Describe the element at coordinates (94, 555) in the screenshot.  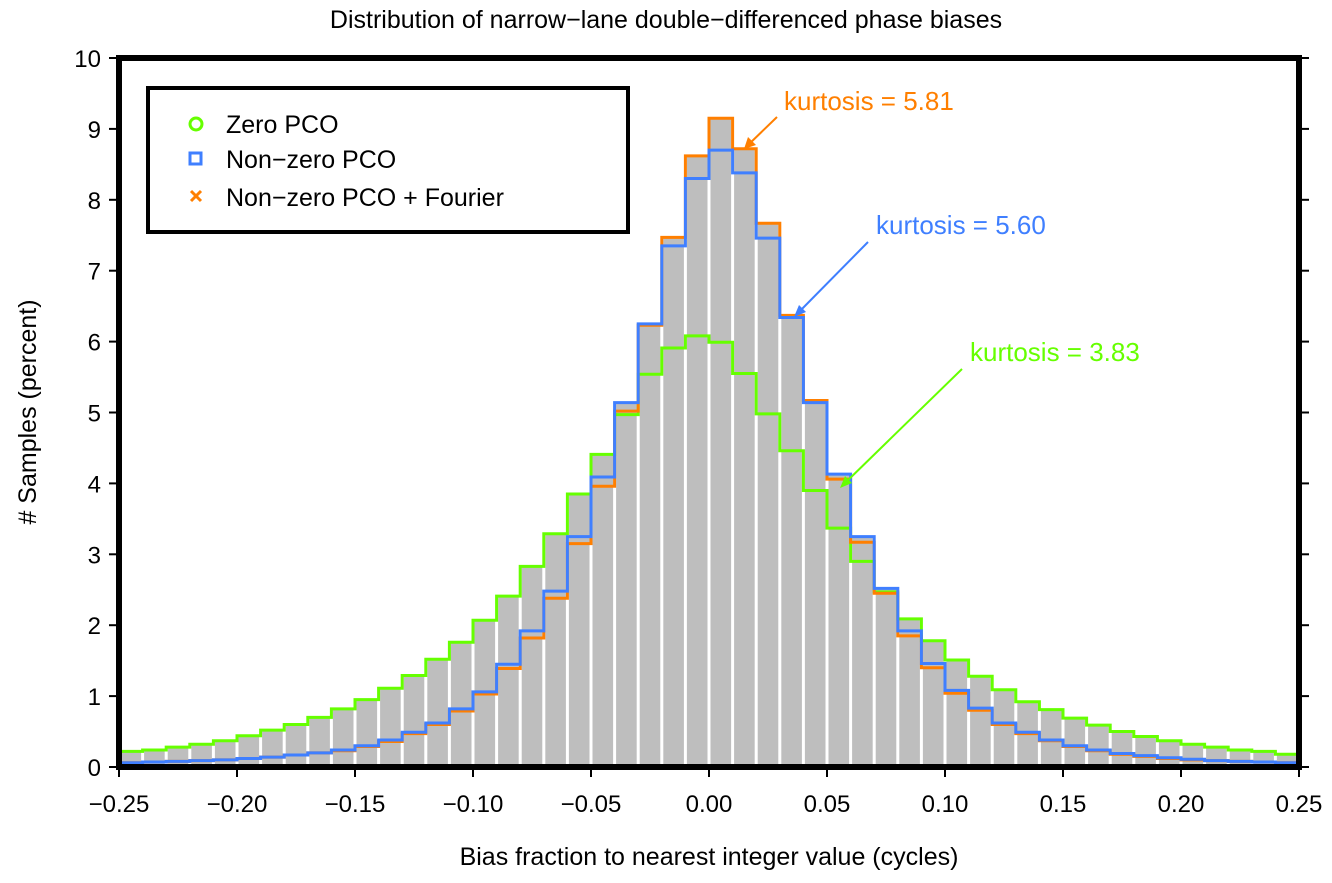
I see `y-tick-label: 3` at that location.